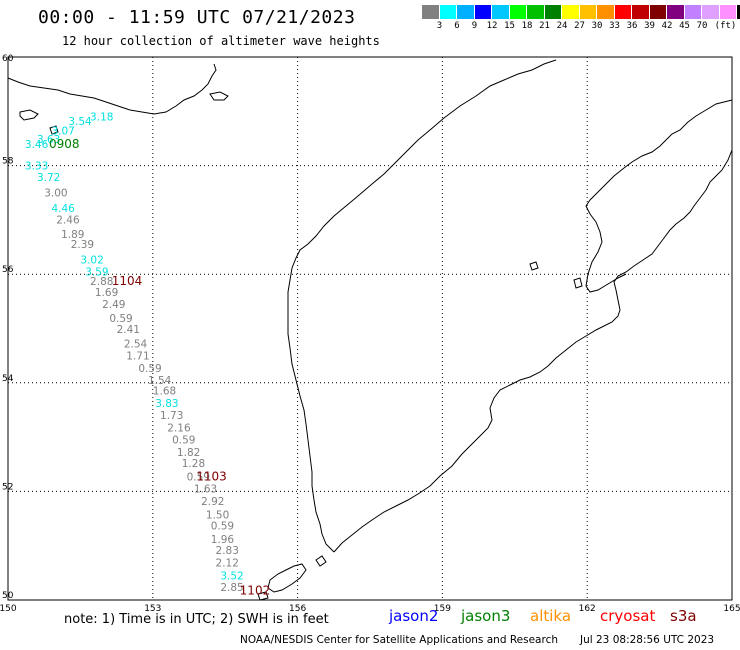 The height and width of the screenshot is (650, 740). Describe the element at coordinates (223, 540) in the screenshot. I see `swh-label: 1.96` at that location.